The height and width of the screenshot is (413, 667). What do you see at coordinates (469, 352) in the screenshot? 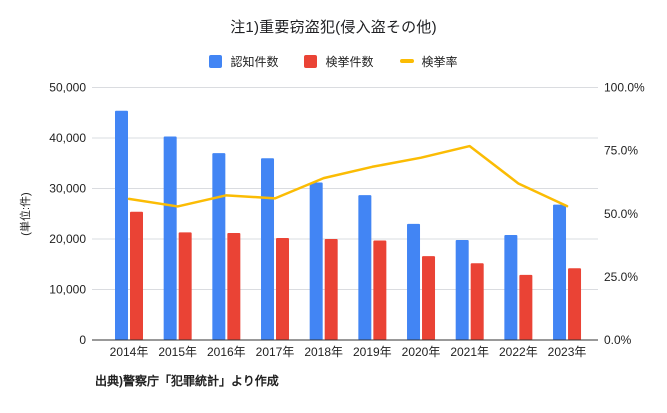
I see `x-axis-label: 2021年` at bounding box center [469, 352].